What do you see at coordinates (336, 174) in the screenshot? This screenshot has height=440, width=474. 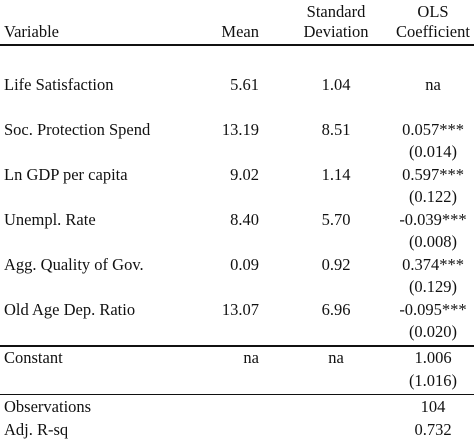 I see `row-sd: 1.14` at bounding box center [336, 174].